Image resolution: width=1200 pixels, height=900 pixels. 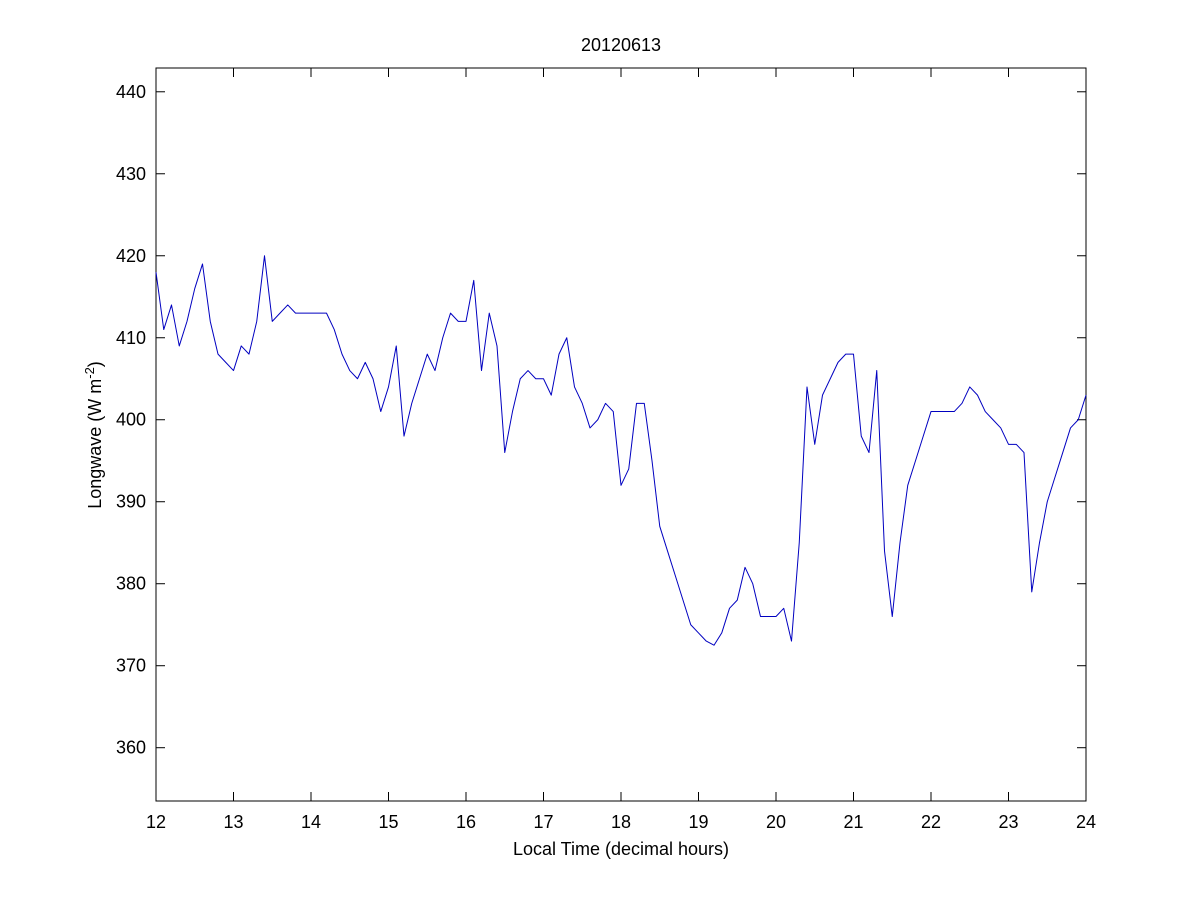 I want to click on x-tick-label: 19, so click(x=698, y=822).